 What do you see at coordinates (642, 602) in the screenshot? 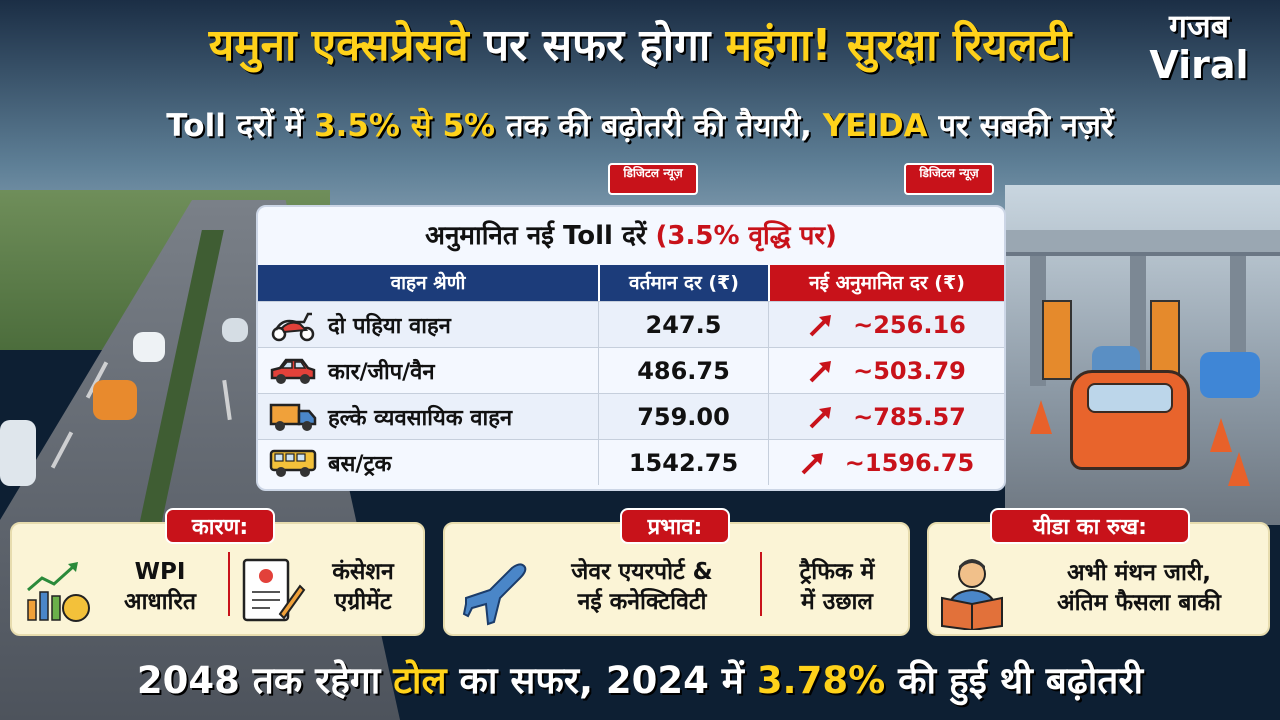
I see `impact-item-line: नई कनेक्टिविटी` at bounding box center [642, 602].